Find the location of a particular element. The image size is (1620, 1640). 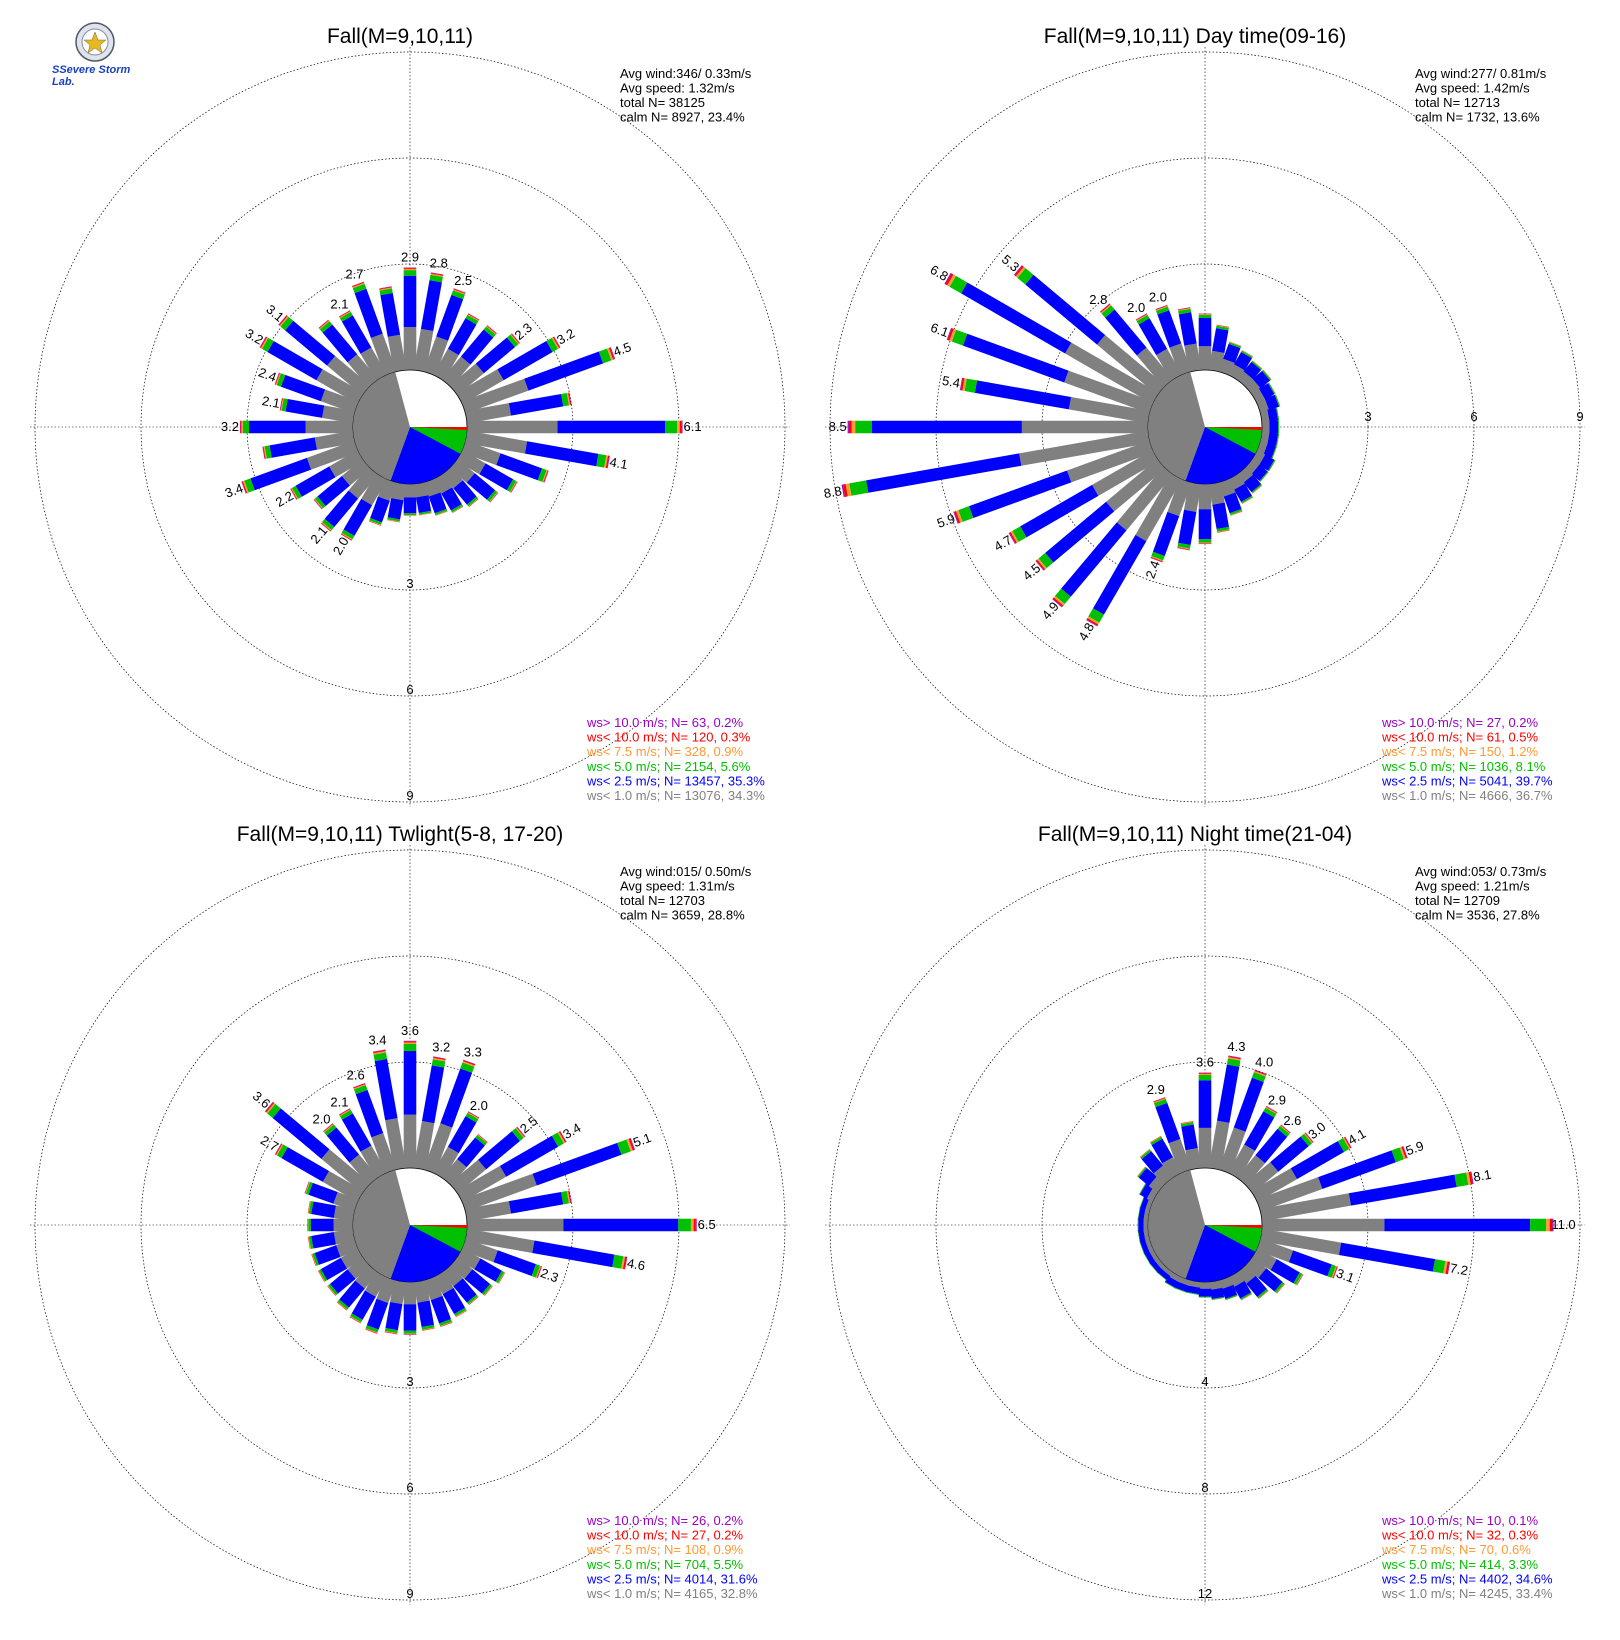

legend-entry-gray: ws< 1.0 m/s; N= 4666, 36.7% is located at coordinates (1467, 795).